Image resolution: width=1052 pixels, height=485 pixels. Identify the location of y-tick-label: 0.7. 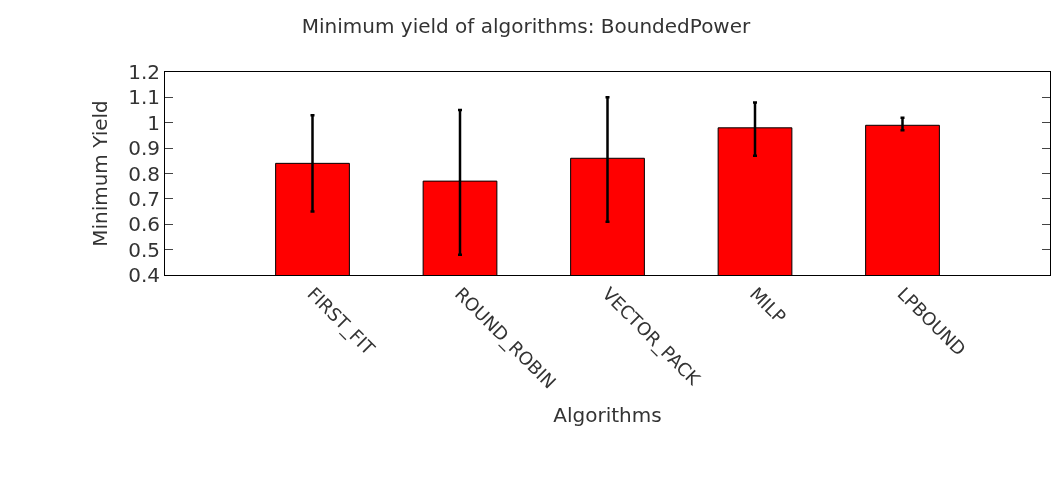
(144, 198).